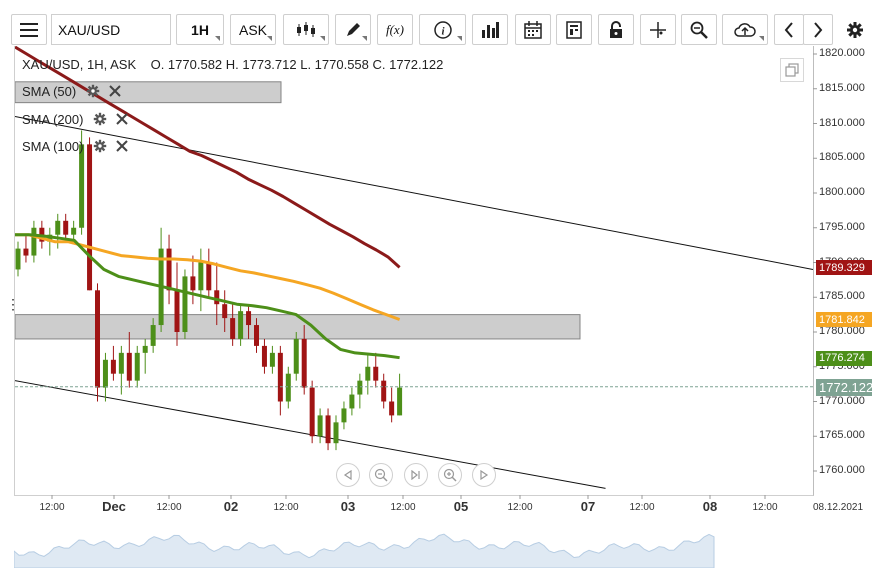  I want to click on legend-sma50: SMA (50), so click(75, 91).